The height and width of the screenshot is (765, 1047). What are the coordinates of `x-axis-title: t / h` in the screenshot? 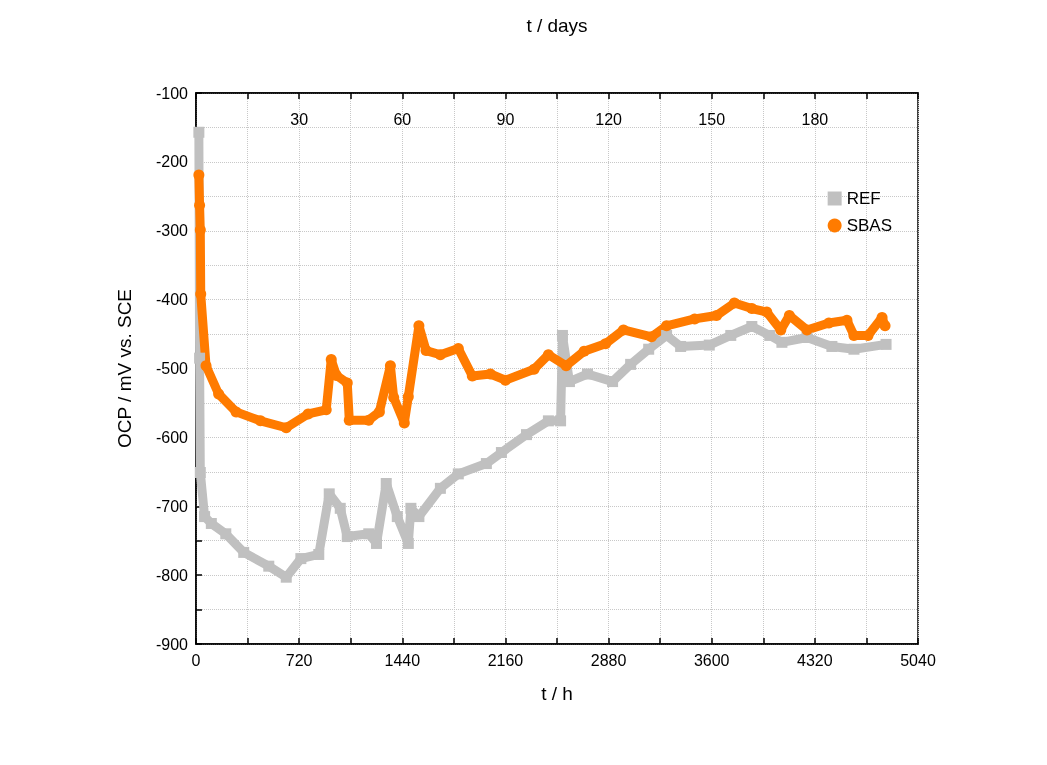 It's located at (557, 693).